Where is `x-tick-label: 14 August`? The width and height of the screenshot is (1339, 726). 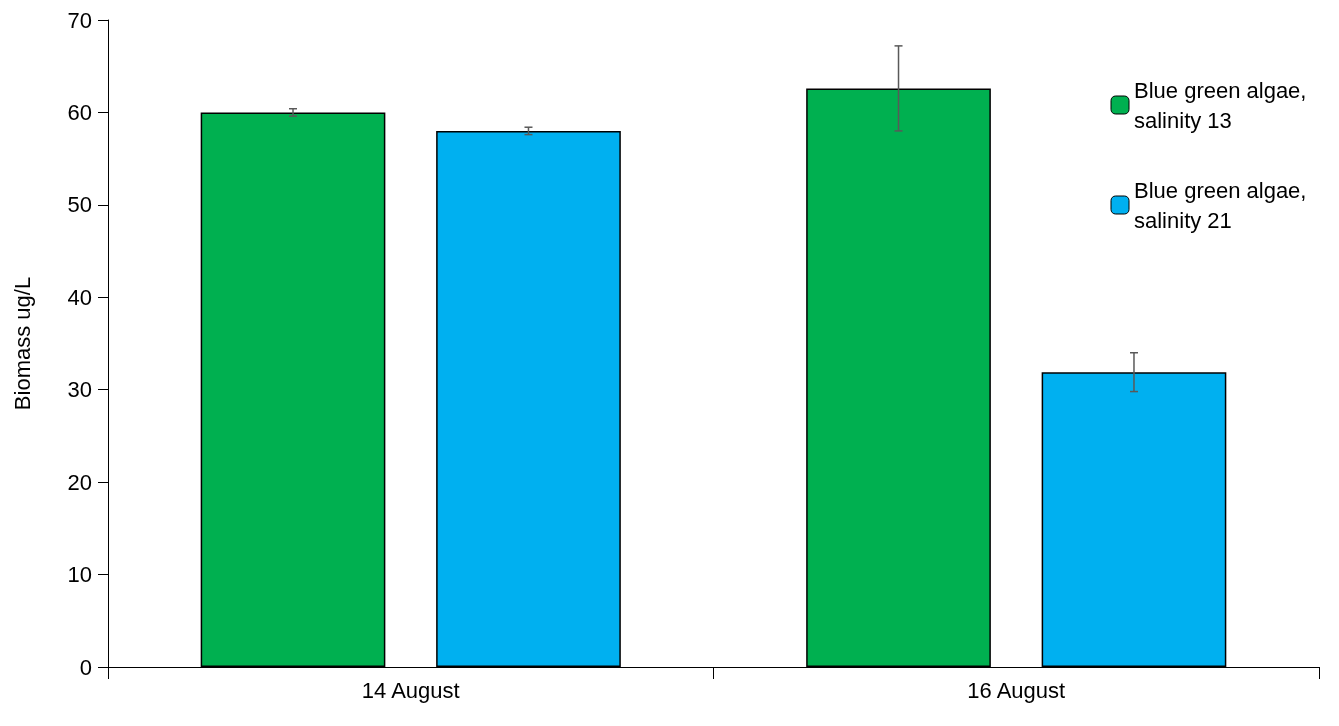 x-tick-label: 14 August is located at coordinates (410, 690).